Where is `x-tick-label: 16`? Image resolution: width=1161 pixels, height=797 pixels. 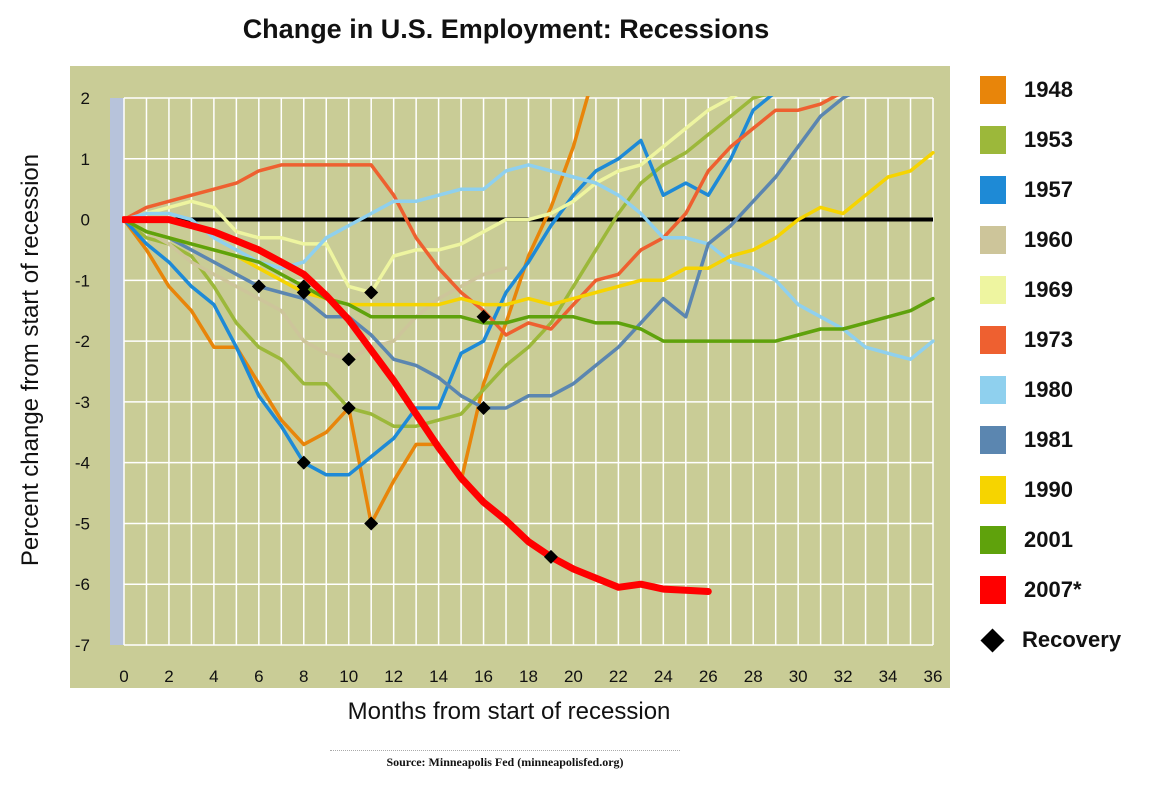
x-tick-label: 16 is located at coordinates (483, 676).